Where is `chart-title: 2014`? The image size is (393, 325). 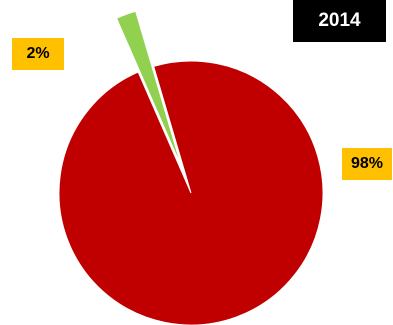
chart-title: 2014 is located at coordinates (339, 21).